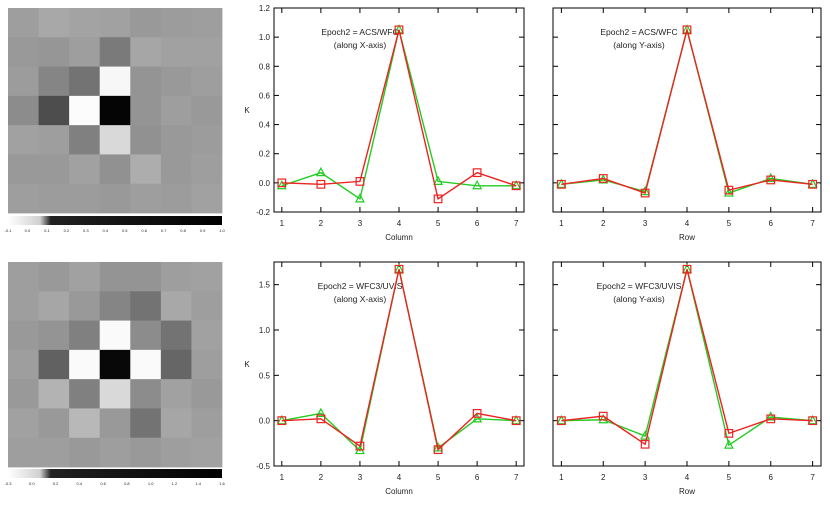 The height and width of the screenshot is (505, 830). Describe the element at coordinates (265, 8) in the screenshot. I see `y-tick-label: 1.2` at that location.